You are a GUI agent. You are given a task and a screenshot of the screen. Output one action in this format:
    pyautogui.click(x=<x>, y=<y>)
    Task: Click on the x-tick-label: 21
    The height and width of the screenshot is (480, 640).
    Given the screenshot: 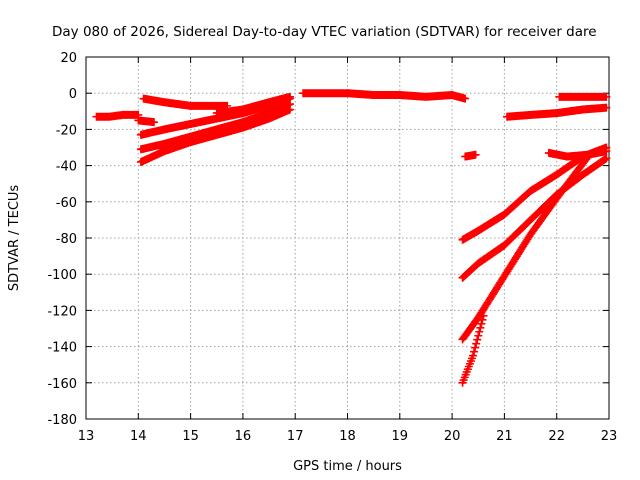 What is the action you would take?
    pyautogui.click(x=504, y=436)
    